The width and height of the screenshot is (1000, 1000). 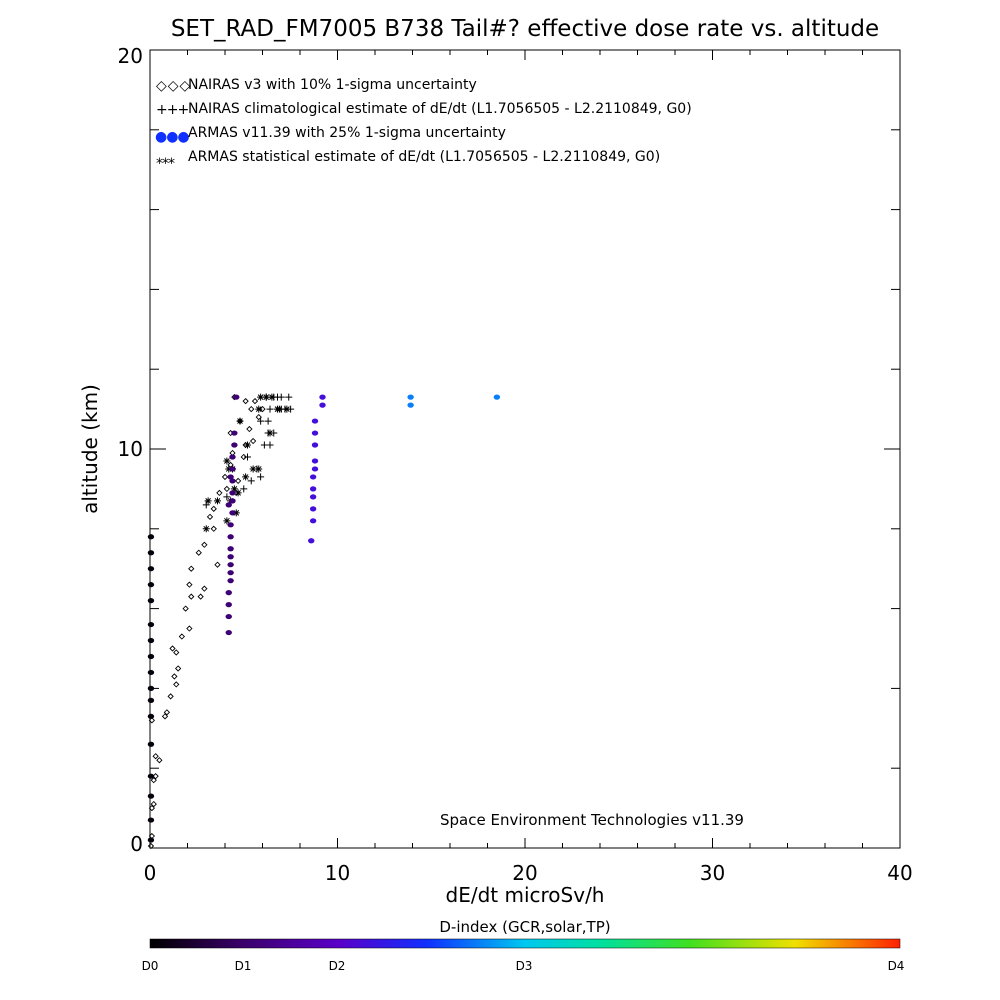 I want to click on x-axis-label: dE/dt microSv/h, so click(x=525, y=895).